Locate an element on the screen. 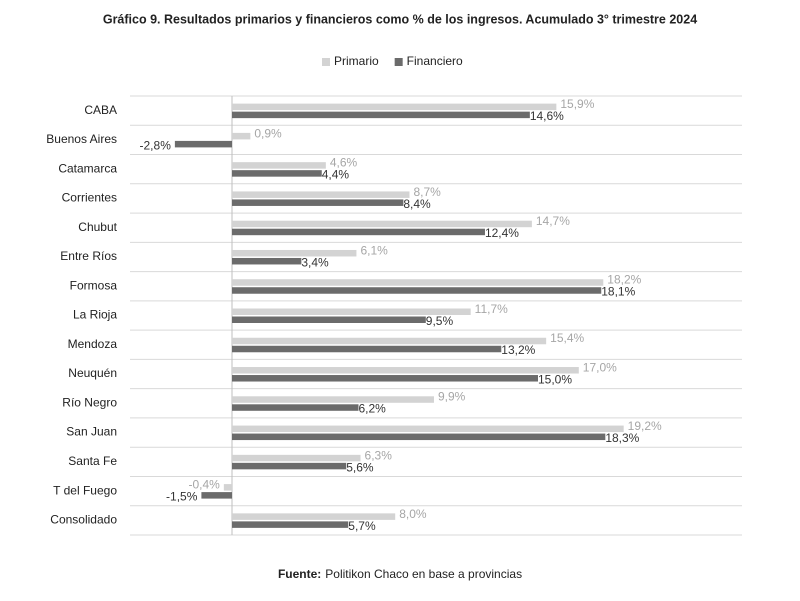  category-label: Neuquén is located at coordinates (92, 373).